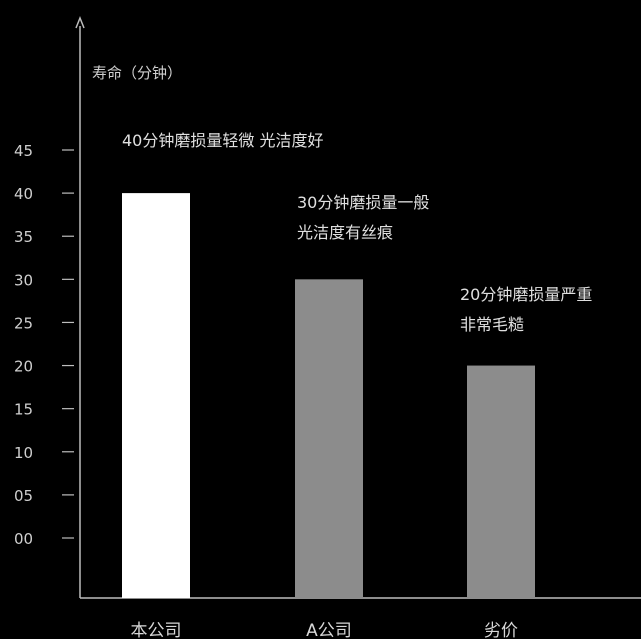 The width and height of the screenshot is (641, 639). Describe the element at coordinates (156, 630) in the screenshot. I see `category-label: 本公司` at that location.